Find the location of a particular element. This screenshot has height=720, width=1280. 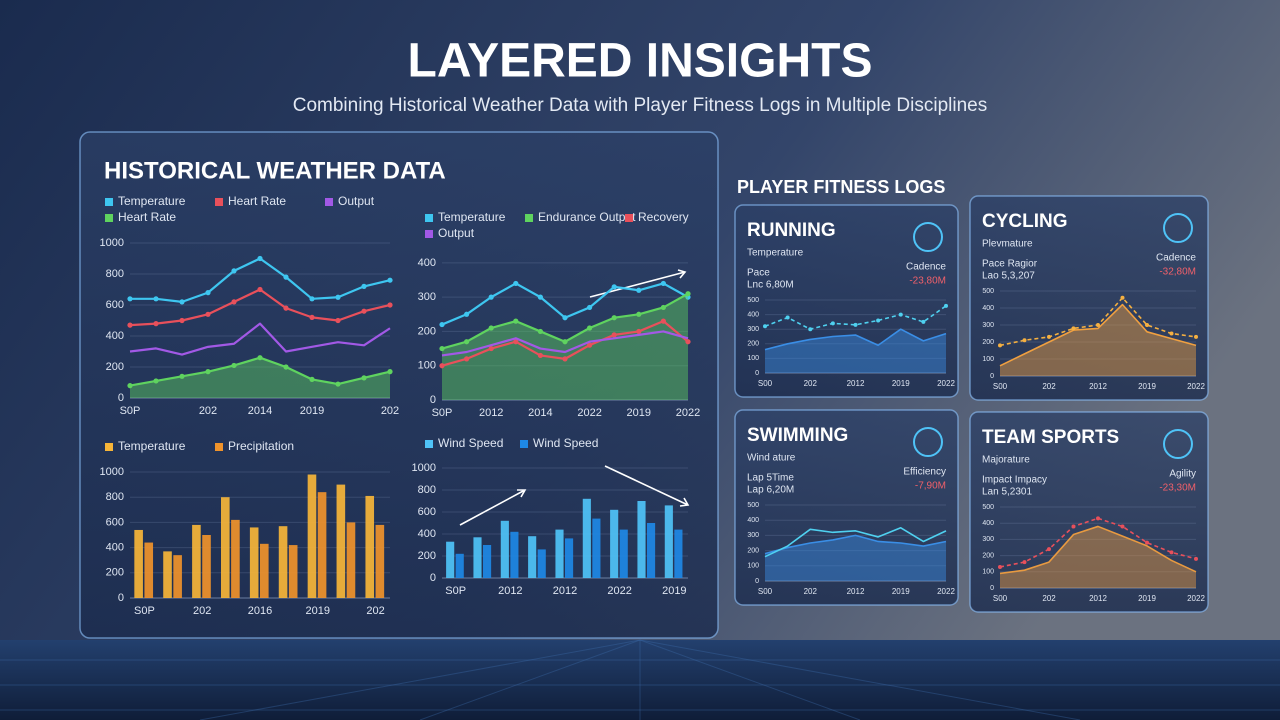

card-annotation: -32,80M is located at coordinates (1177, 272).